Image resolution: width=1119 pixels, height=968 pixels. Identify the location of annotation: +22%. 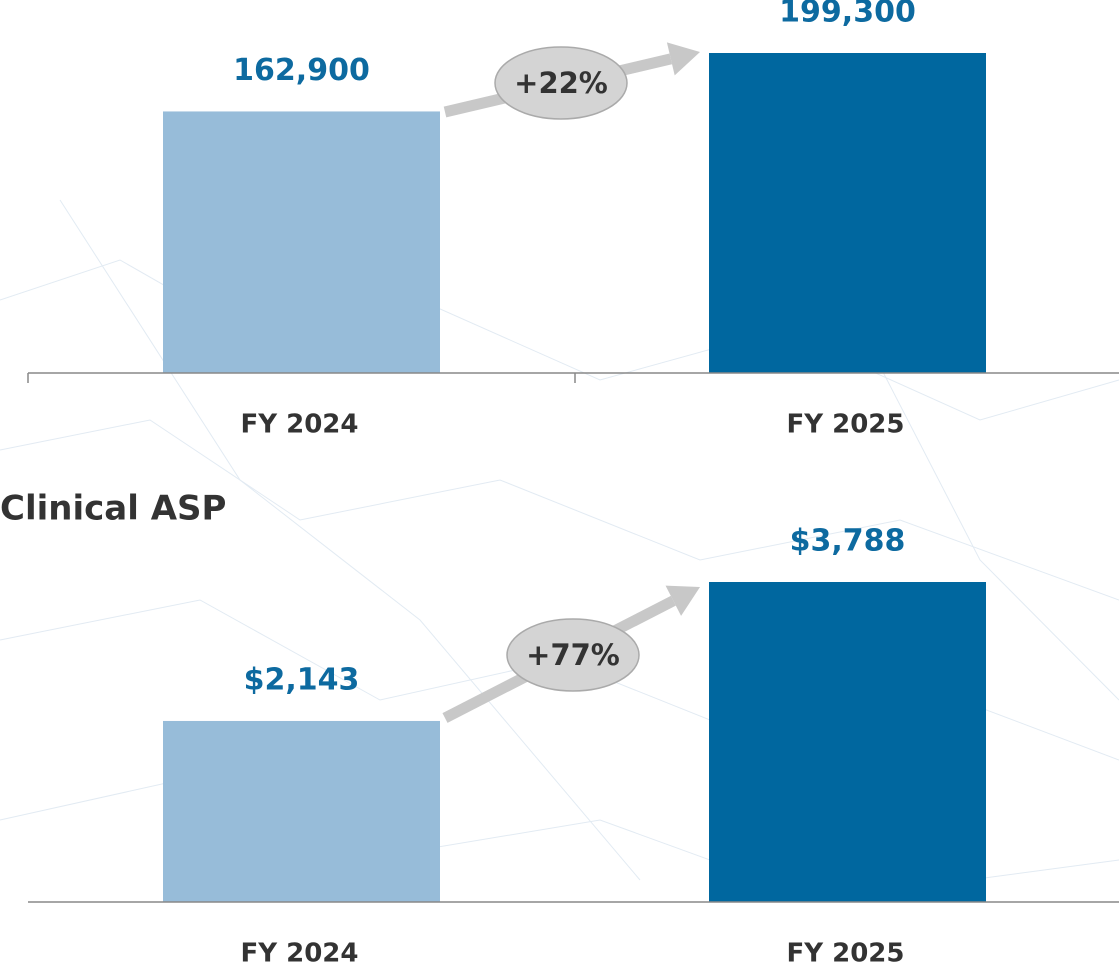
(561, 83).